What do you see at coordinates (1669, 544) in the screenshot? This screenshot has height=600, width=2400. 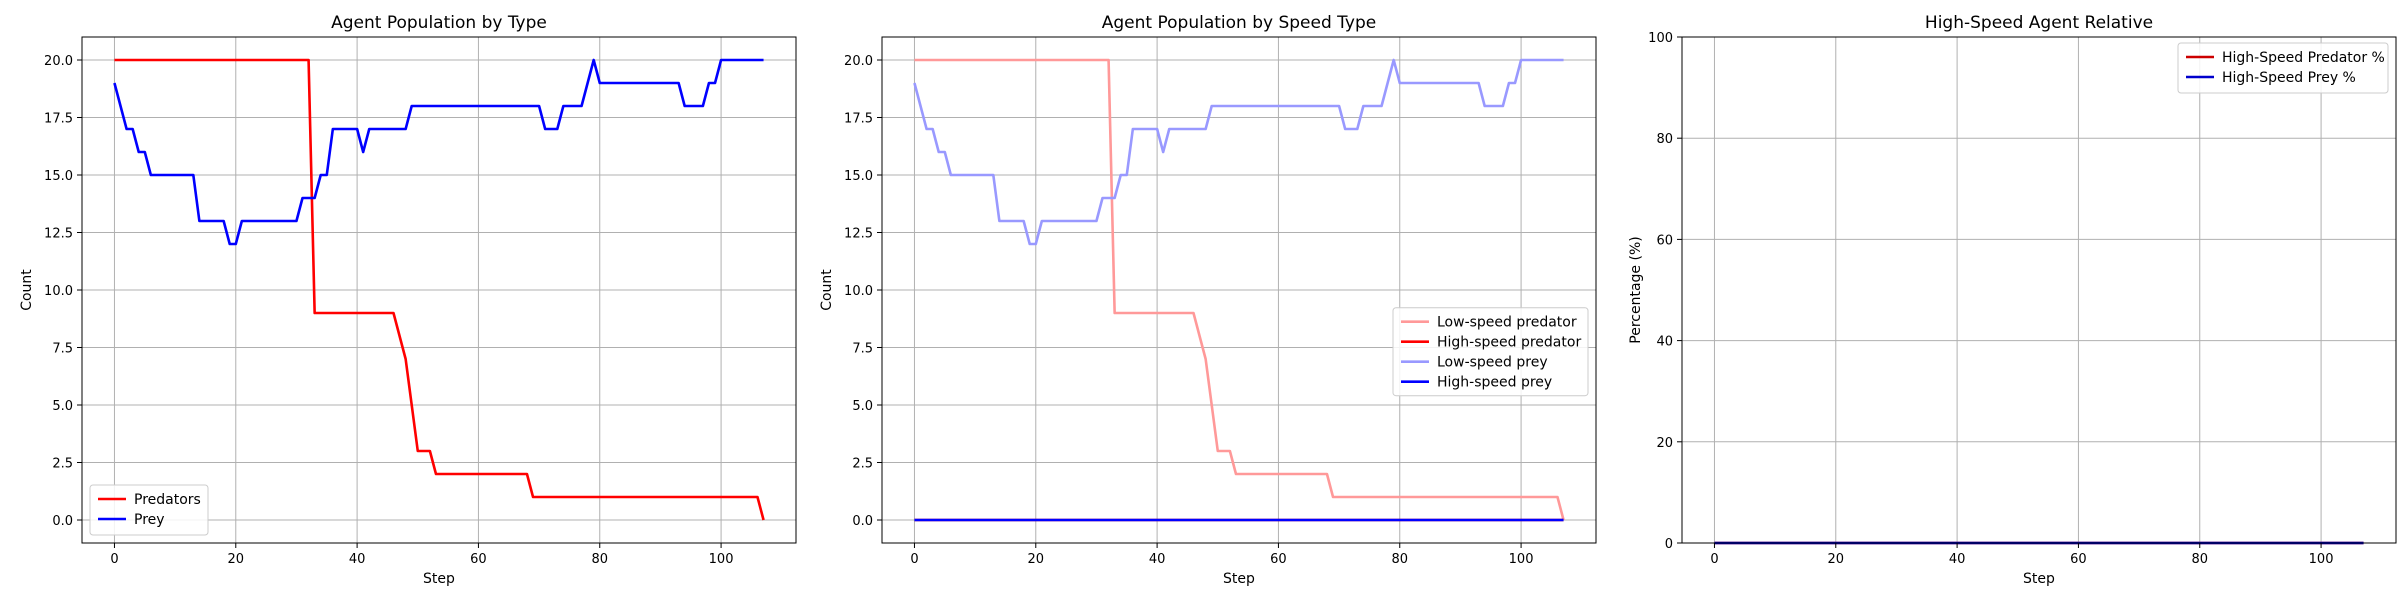 I see `y-tick-label: 0` at bounding box center [1669, 544].